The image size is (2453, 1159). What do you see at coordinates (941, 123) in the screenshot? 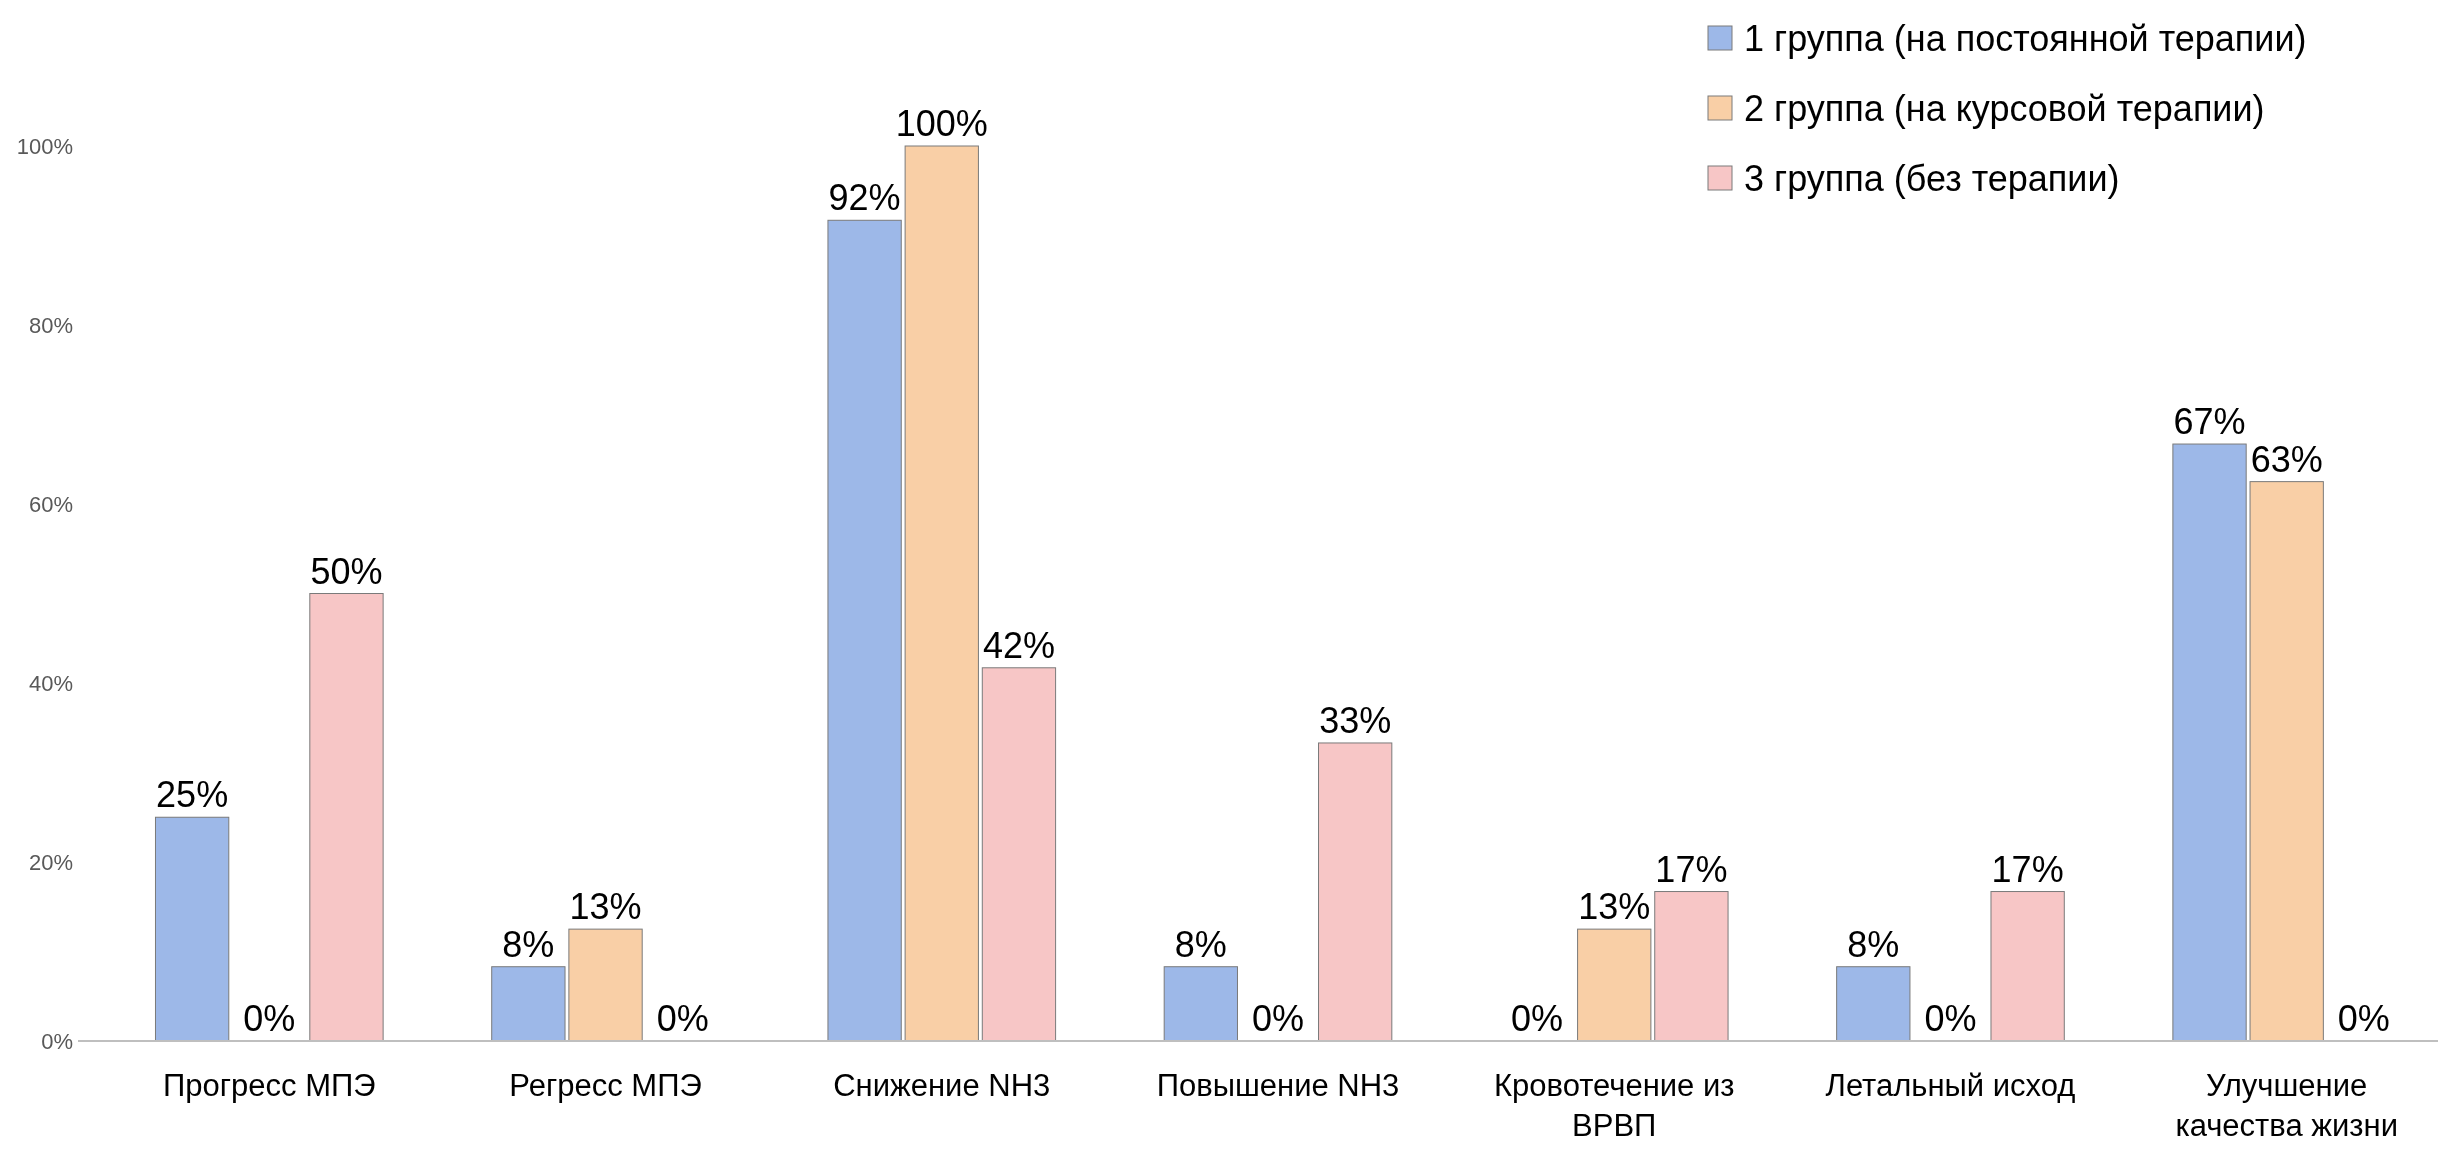
I see `data-label: 100%` at bounding box center [941, 123].